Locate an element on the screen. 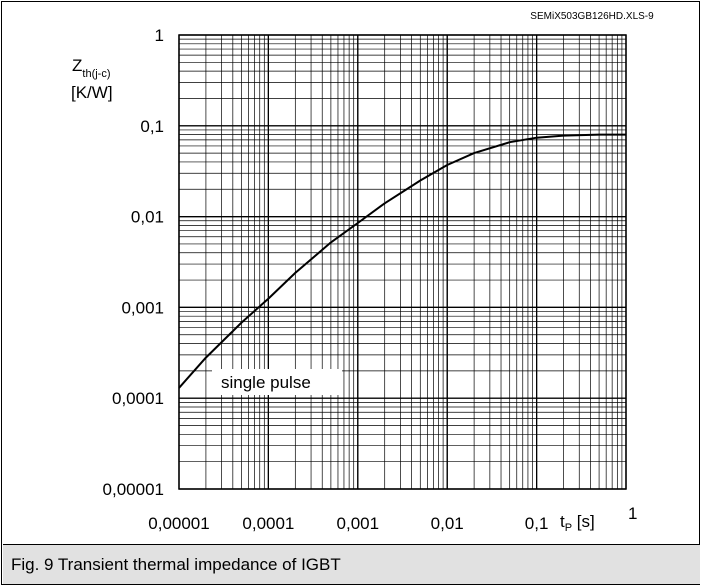 Image resolution: width=701 pixels, height=586 pixels. x-tick-label: 0,001 is located at coordinates (358, 523).